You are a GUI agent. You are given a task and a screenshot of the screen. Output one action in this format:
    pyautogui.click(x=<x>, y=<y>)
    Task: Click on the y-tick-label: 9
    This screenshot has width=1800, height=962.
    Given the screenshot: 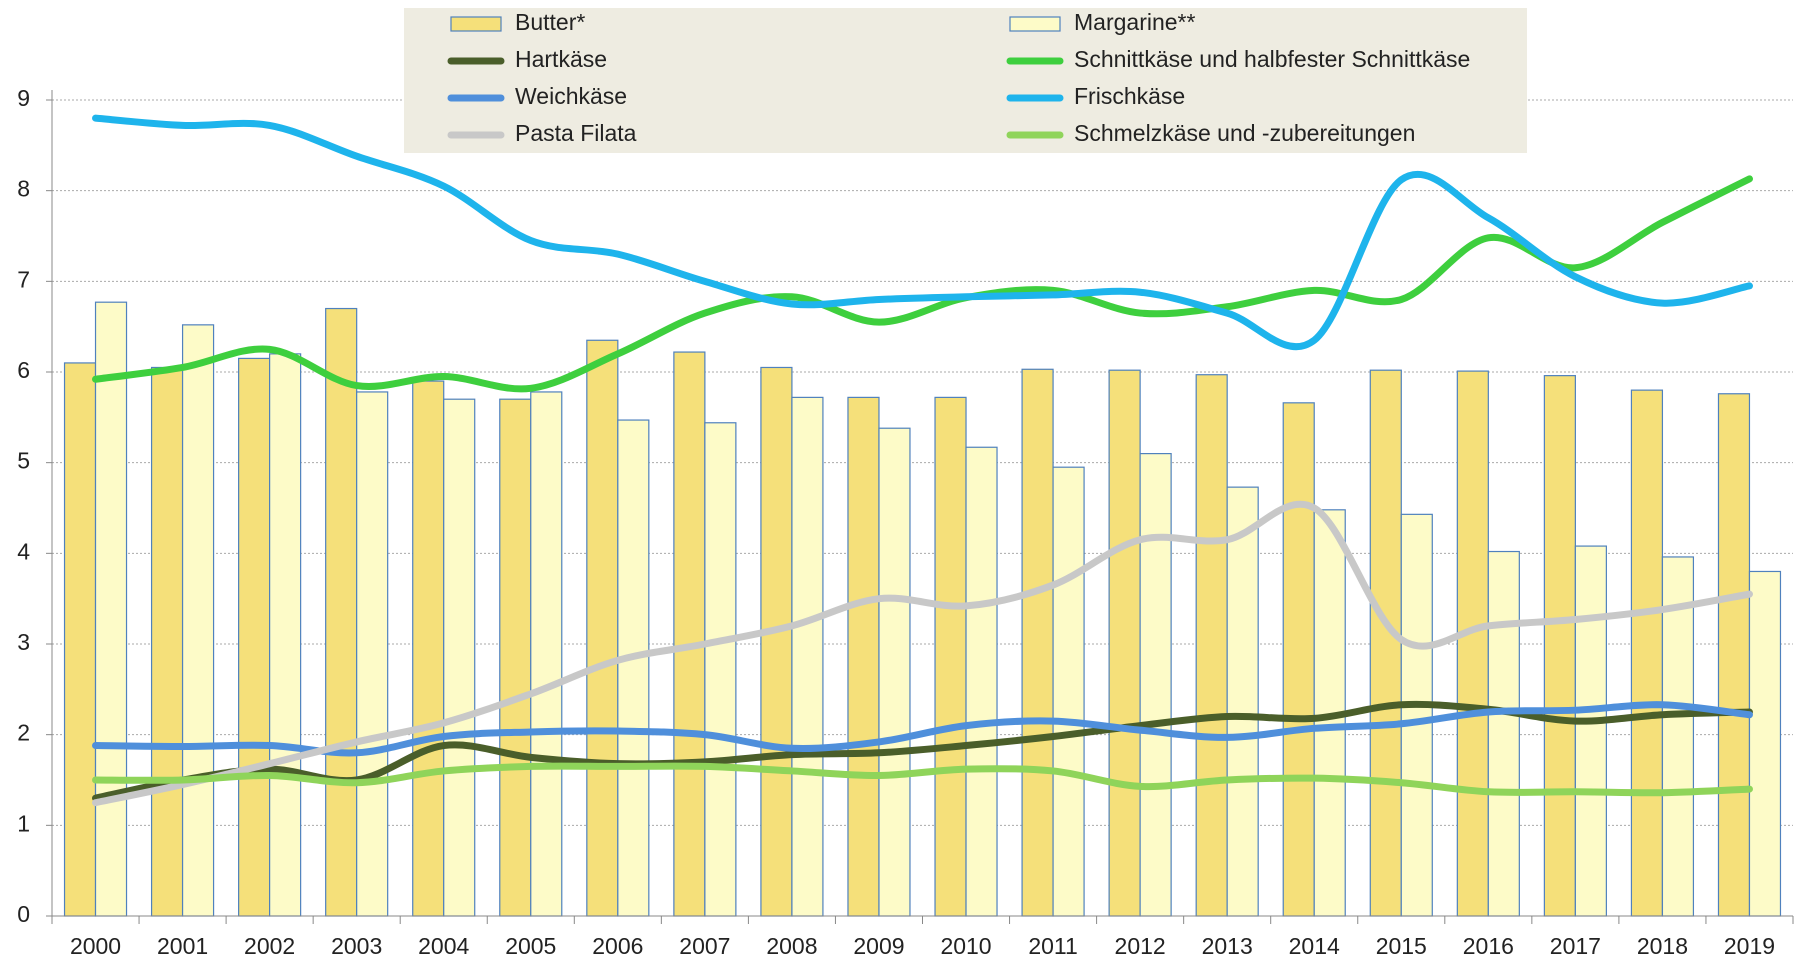 What is the action you would take?
    pyautogui.click(x=23, y=98)
    